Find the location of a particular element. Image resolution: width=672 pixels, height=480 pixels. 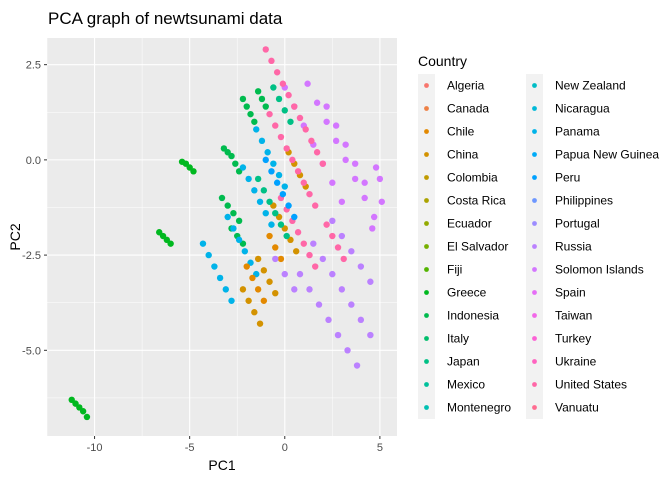

legend-label-22: Russia is located at coordinates (573, 247).